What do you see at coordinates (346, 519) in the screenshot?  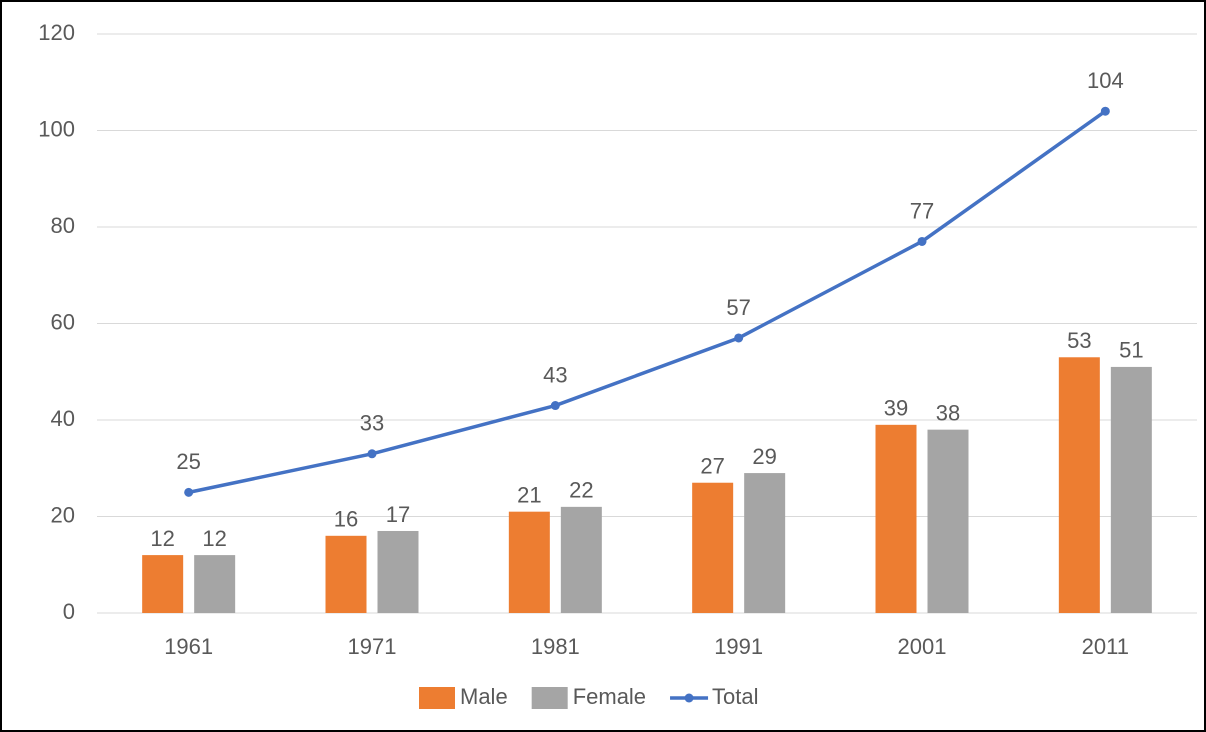 I see `data-label: 16` at bounding box center [346, 519].